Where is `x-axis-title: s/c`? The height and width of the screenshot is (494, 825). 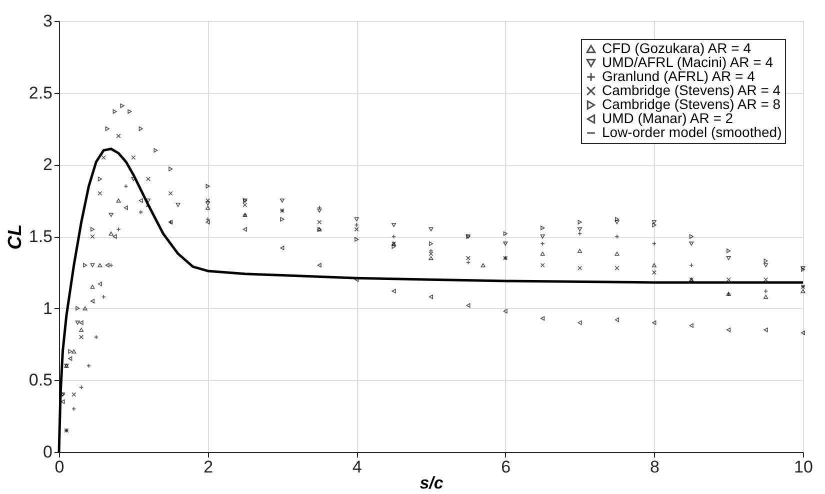
x-axis-title: s/c is located at coordinates (432, 483).